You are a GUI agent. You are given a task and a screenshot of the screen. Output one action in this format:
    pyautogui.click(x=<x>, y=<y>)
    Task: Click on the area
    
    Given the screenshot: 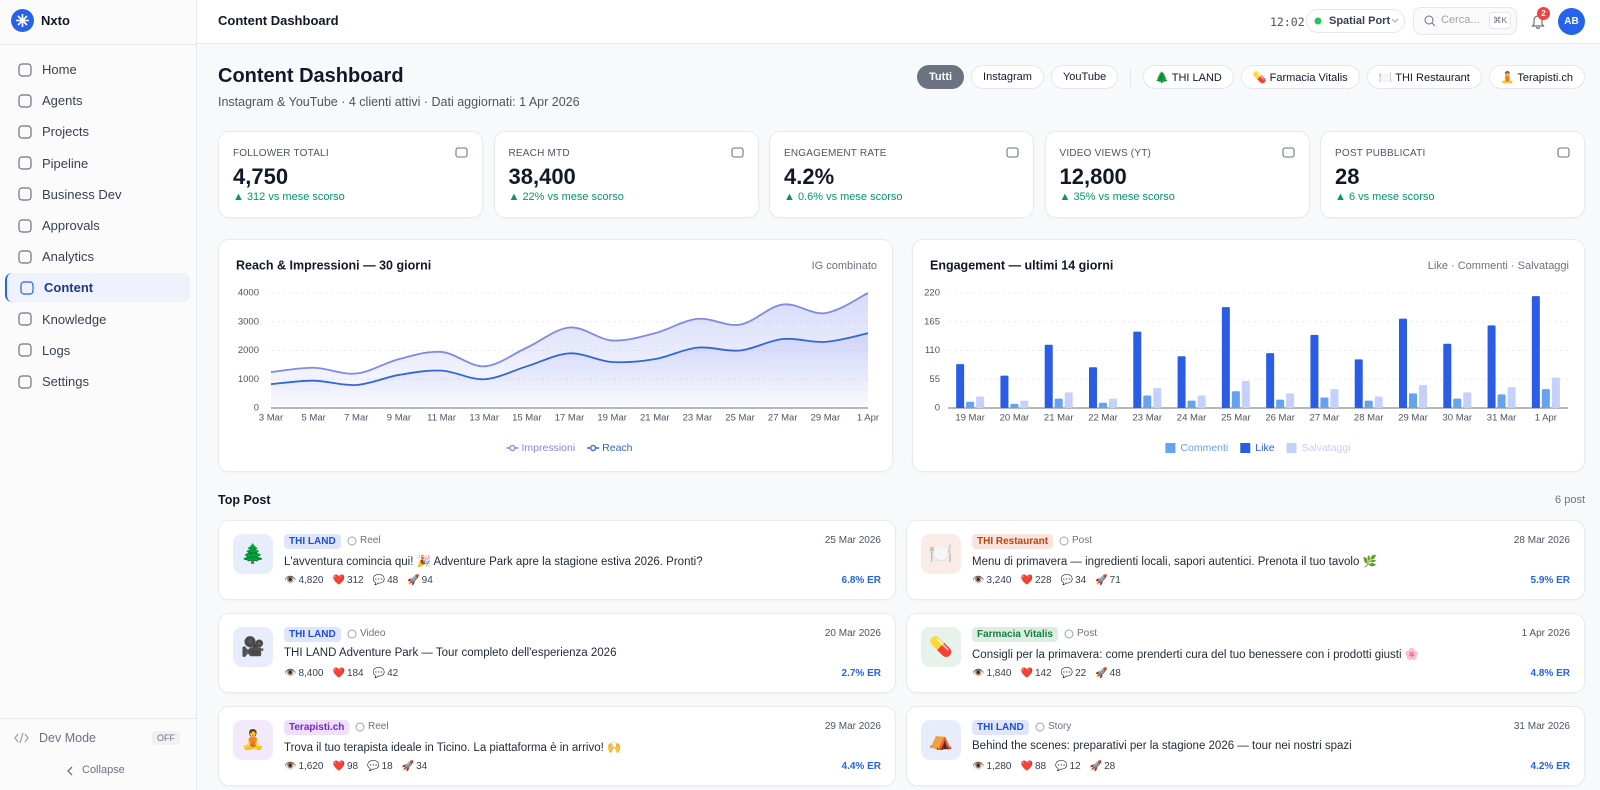 What is the action you would take?
    pyautogui.click(x=569, y=370)
    